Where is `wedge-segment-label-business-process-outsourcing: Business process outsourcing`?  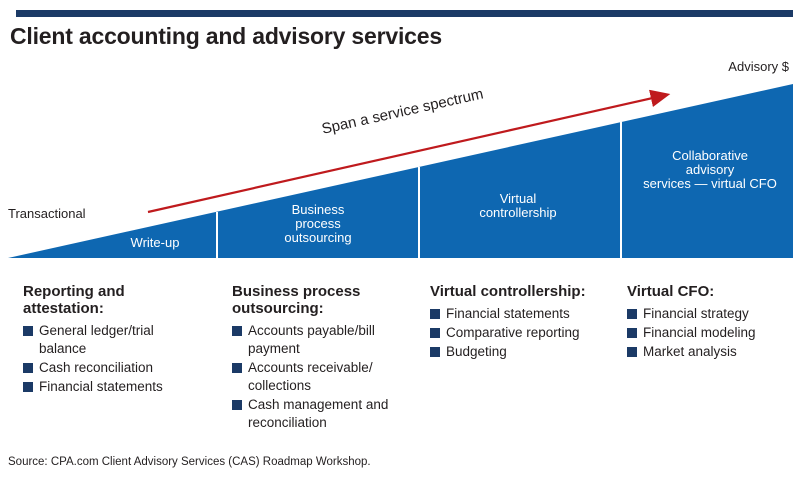
wedge-segment-label-business-process-outsourcing: Business process outsourcing is located at coordinates (318, 223).